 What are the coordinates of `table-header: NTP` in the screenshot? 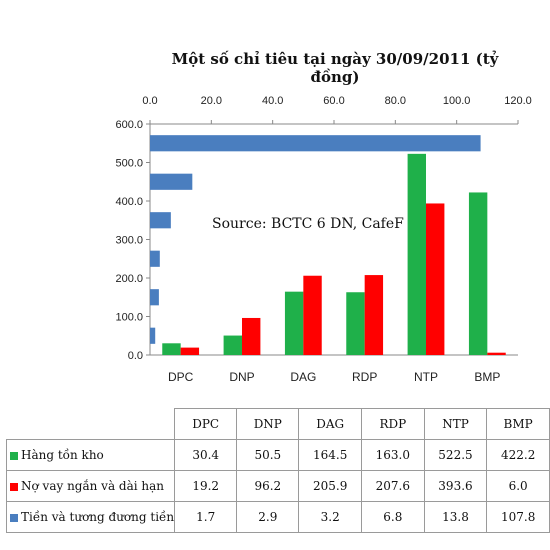 It's located at (455, 424).